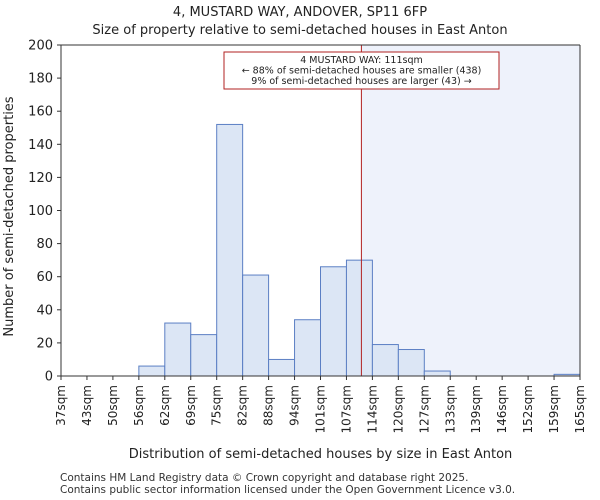 The image size is (600, 500). Describe the element at coordinates (295, 405) in the screenshot. I see `x-tick-label: 94sqm` at that location.